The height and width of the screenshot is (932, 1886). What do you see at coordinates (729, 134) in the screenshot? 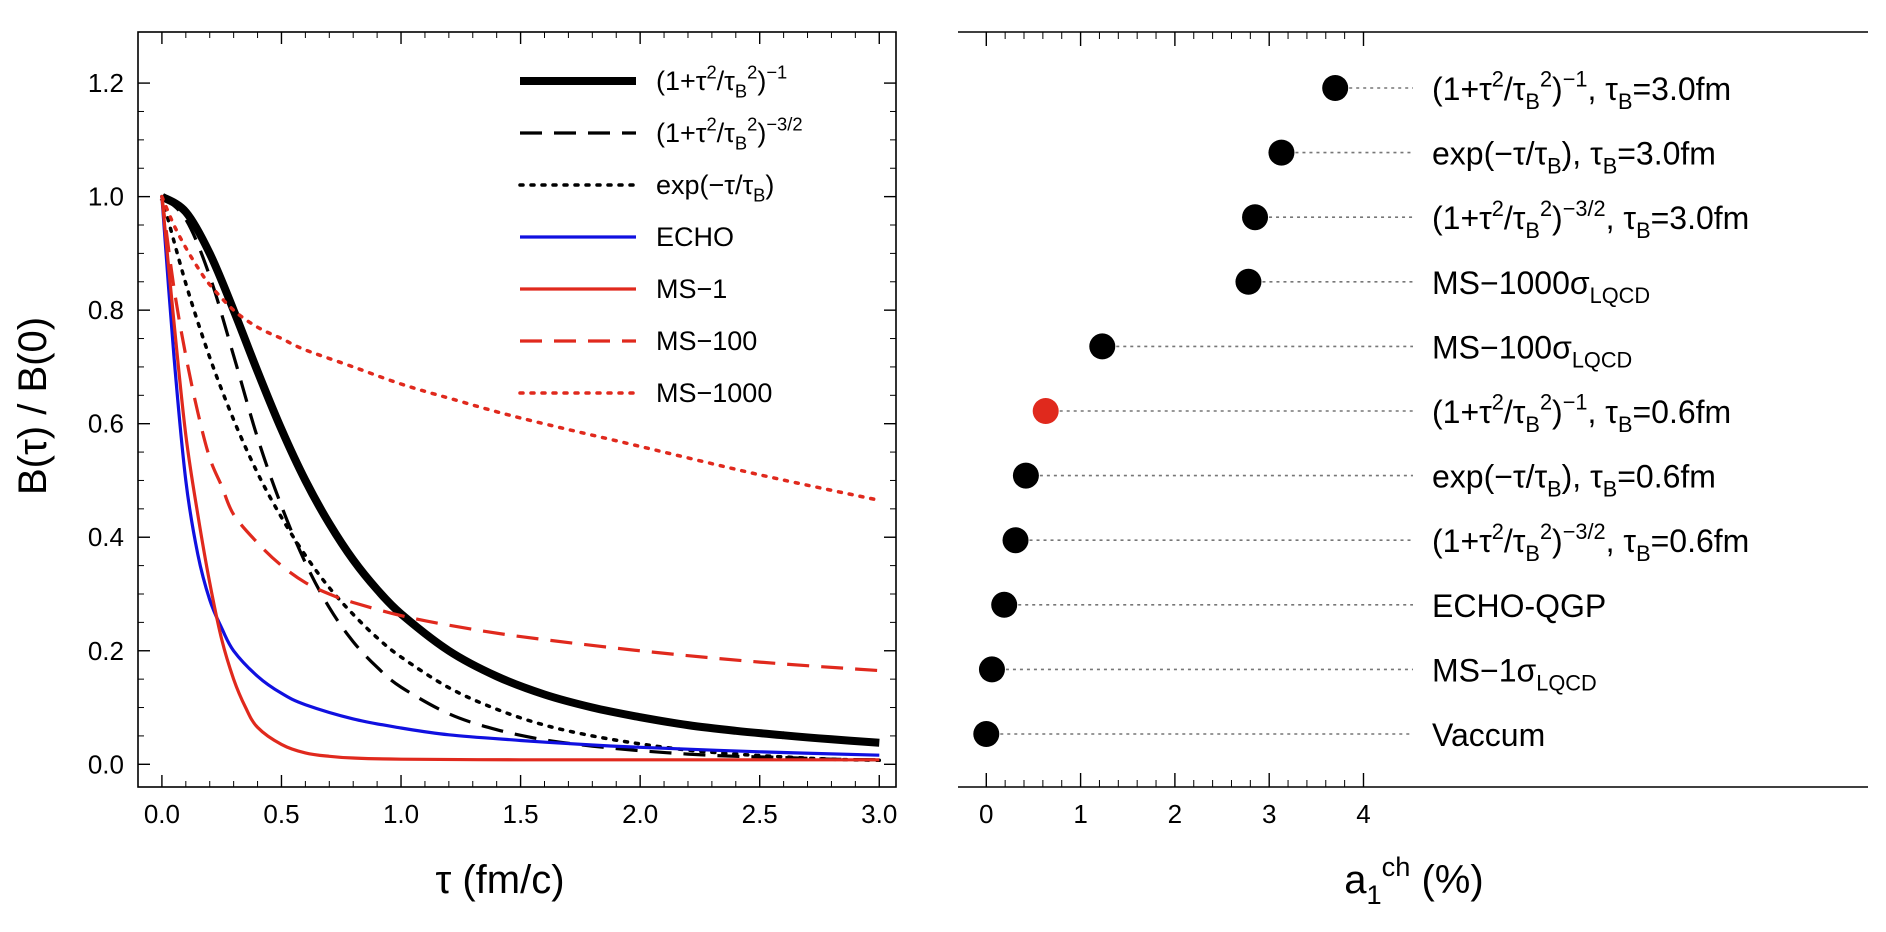
I see `legend-label-2: (1+τ2/τB2)−3/2` at bounding box center [729, 134].